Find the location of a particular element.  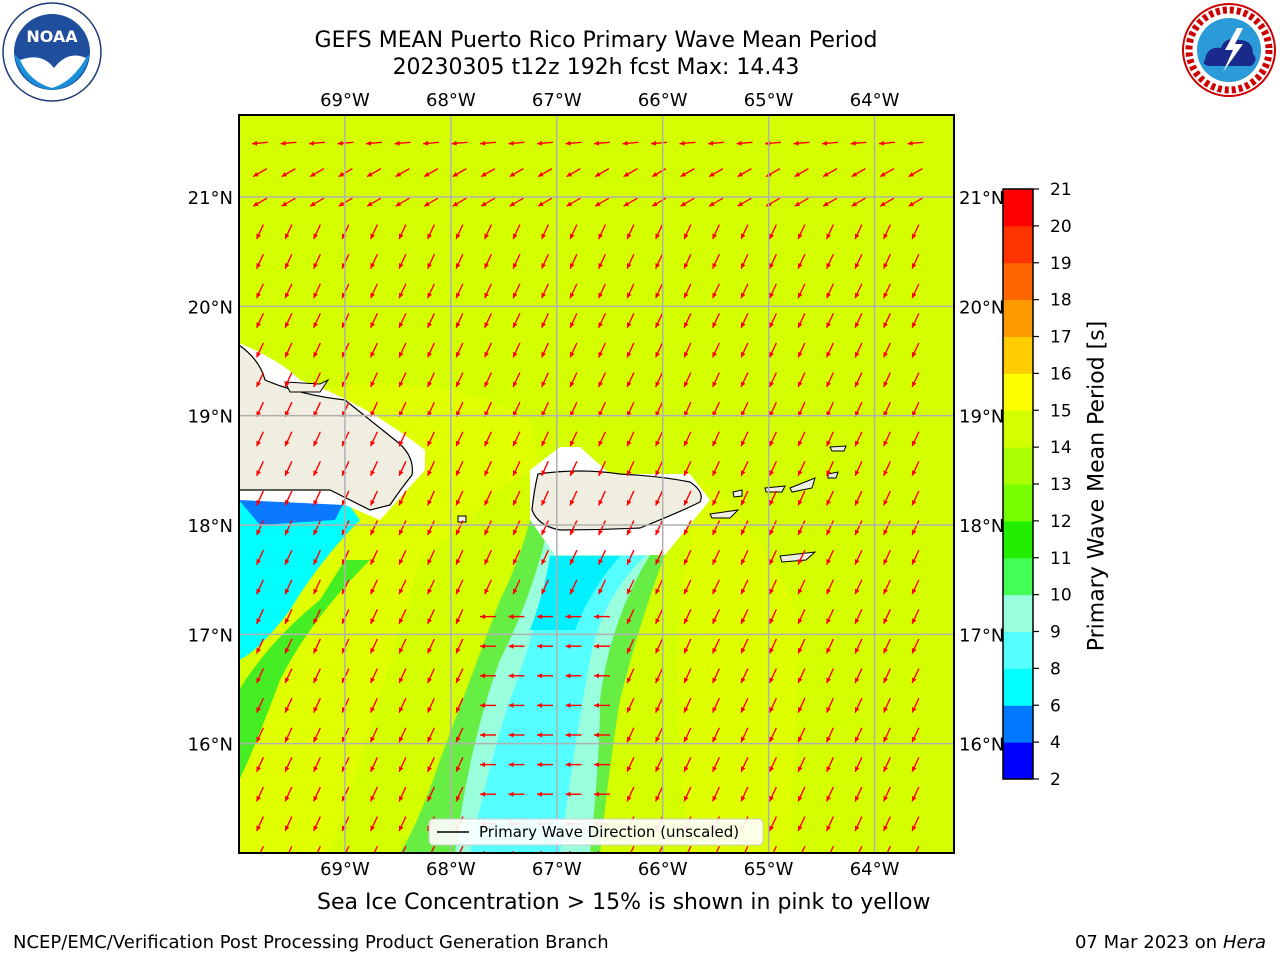

arrow-legend: Primary Wave Direction (unscaled) is located at coordinates (596, 832).